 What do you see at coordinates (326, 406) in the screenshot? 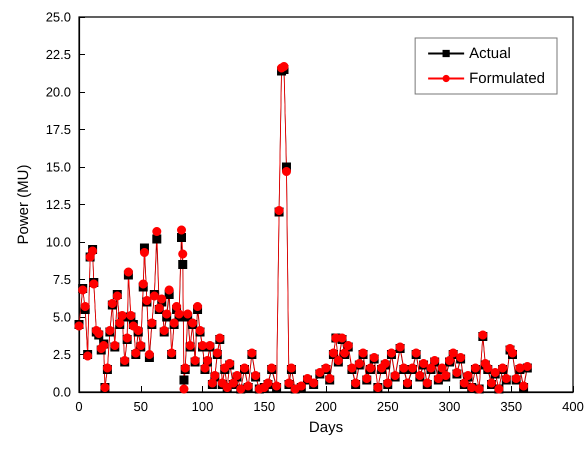
I see `x-tick-label: 200` at bounding box center [326, 406].